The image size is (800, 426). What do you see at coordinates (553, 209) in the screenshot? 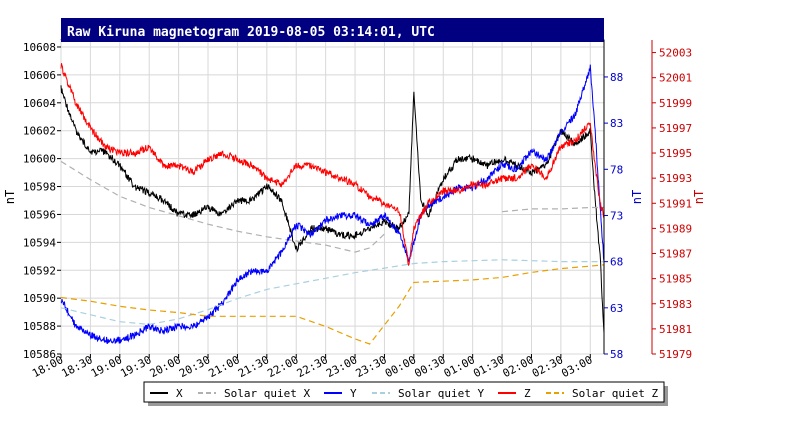
I see `series-solar-quiet-x-continued` at bounding box center [553, 209].